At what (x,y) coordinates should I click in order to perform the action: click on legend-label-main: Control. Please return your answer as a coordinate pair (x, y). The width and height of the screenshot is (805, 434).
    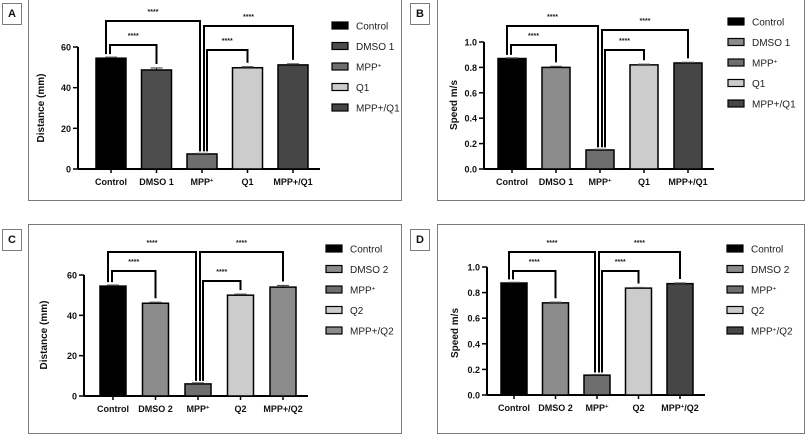
    Looking at the image, I should click on (366, 250).